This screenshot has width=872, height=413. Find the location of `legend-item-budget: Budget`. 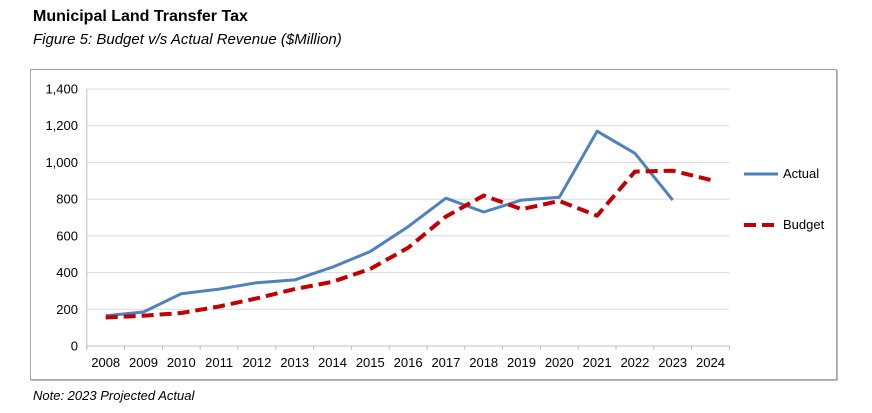

legend-item-budget: Budget is located at coordinates (783, 224).